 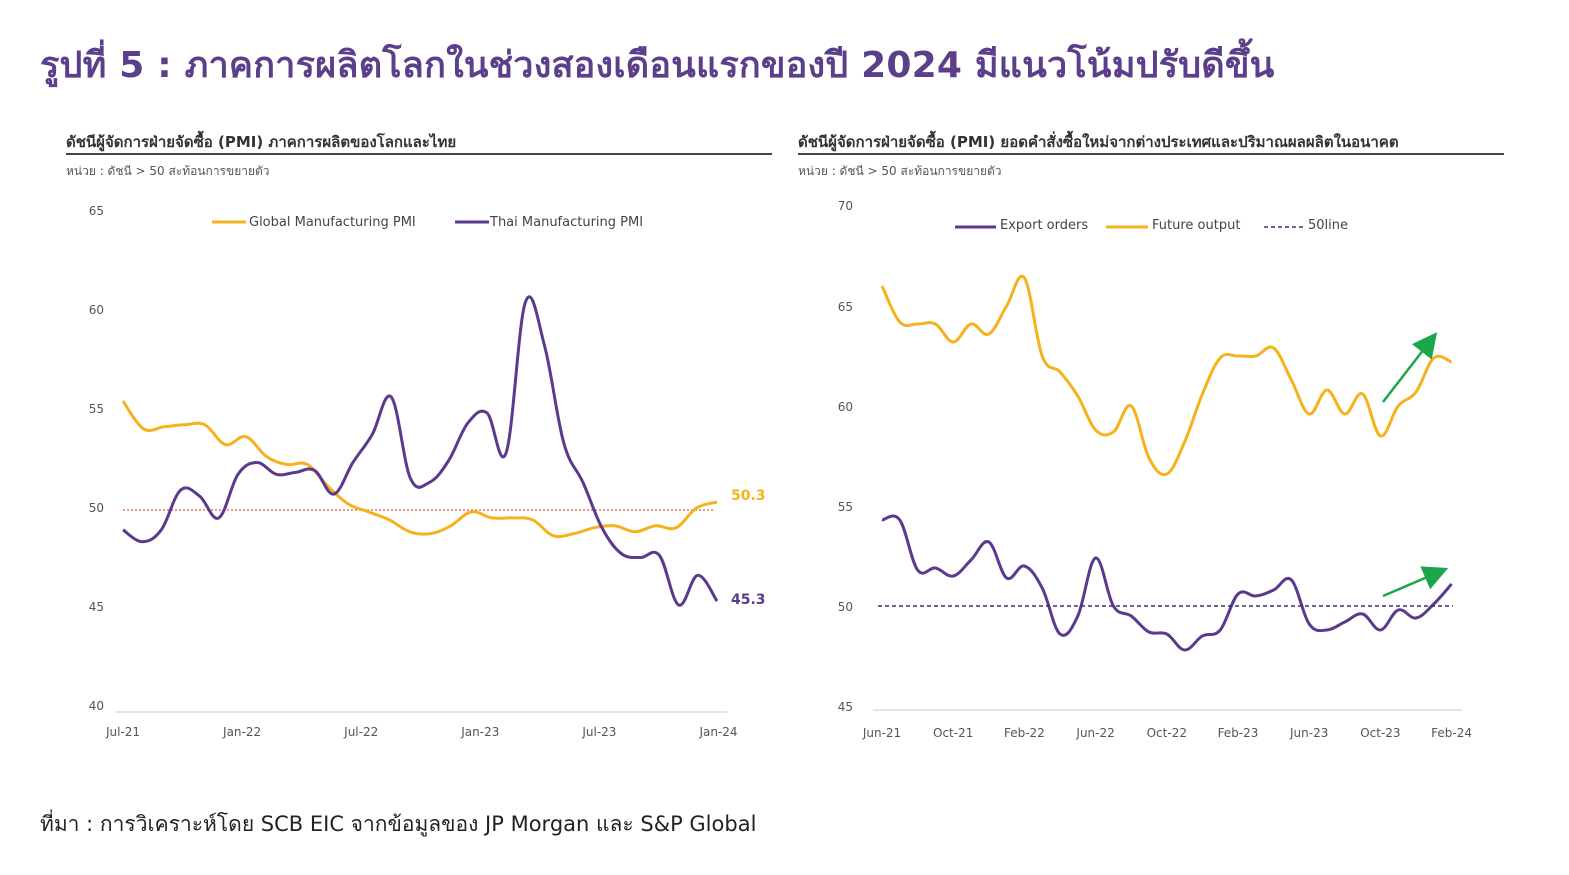 What do you see at coordinates (1094, 733) in the screenshot?
I see `right-xtick-Jun-22: Jun-22` at bounding box center [1094, 733].